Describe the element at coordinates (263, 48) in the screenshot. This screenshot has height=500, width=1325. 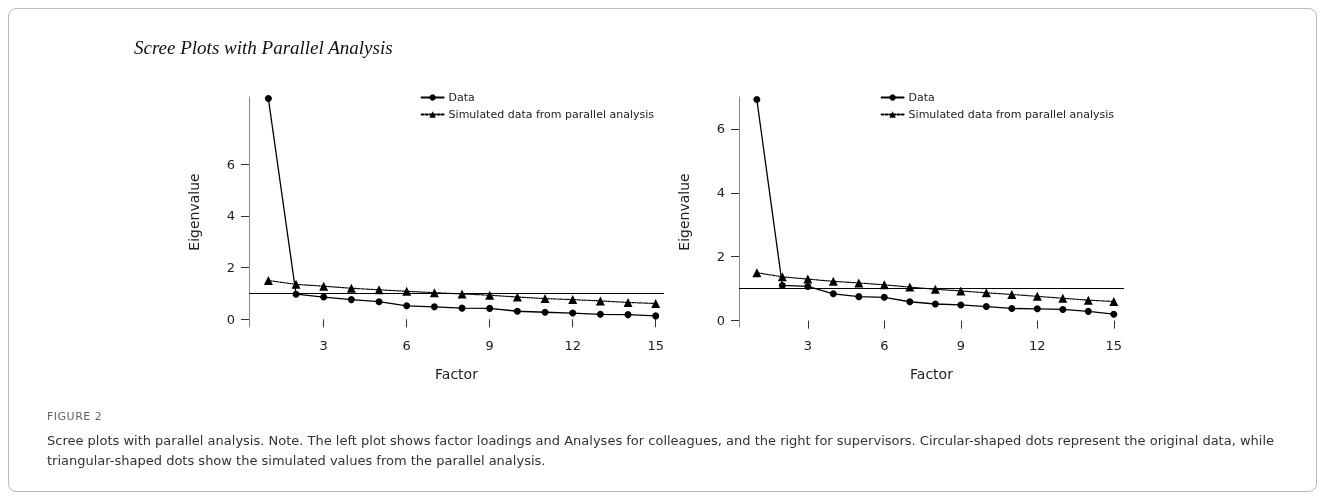
I see `chart-title: Scree Plots with Parallel Analysis` at that location.